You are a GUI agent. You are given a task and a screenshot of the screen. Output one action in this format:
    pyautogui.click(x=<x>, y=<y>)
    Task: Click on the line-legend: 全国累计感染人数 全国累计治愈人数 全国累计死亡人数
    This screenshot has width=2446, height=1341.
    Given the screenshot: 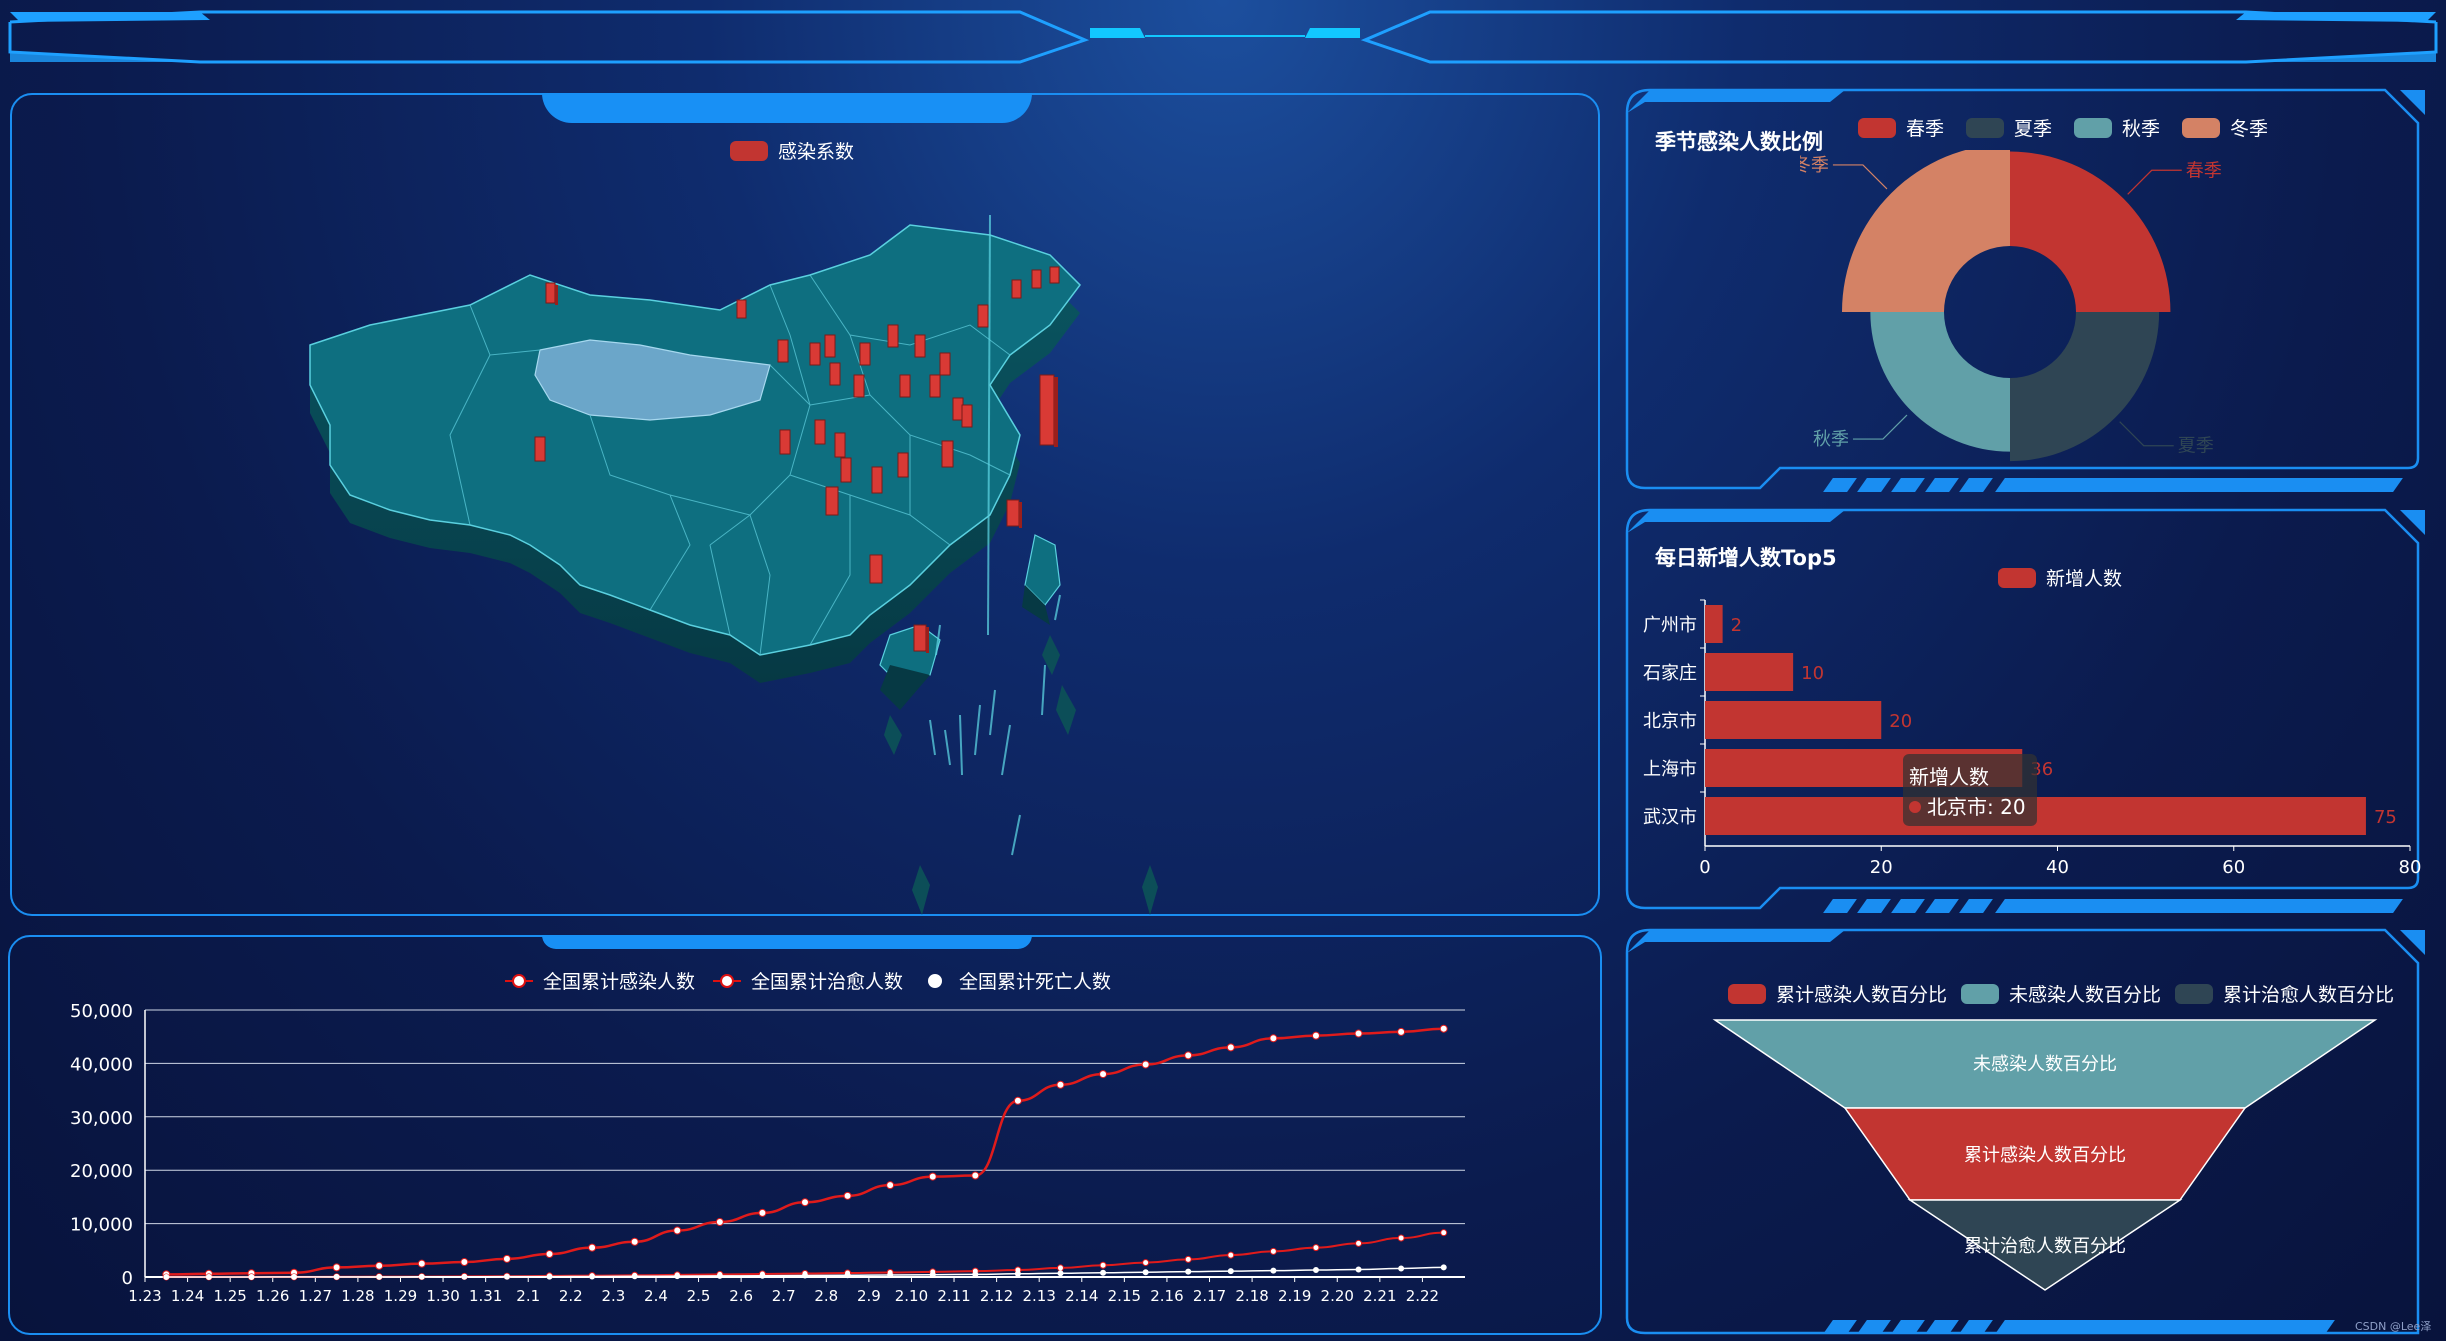 What is the action you would take?
    pyautogui.click(x=808, y=980)
    